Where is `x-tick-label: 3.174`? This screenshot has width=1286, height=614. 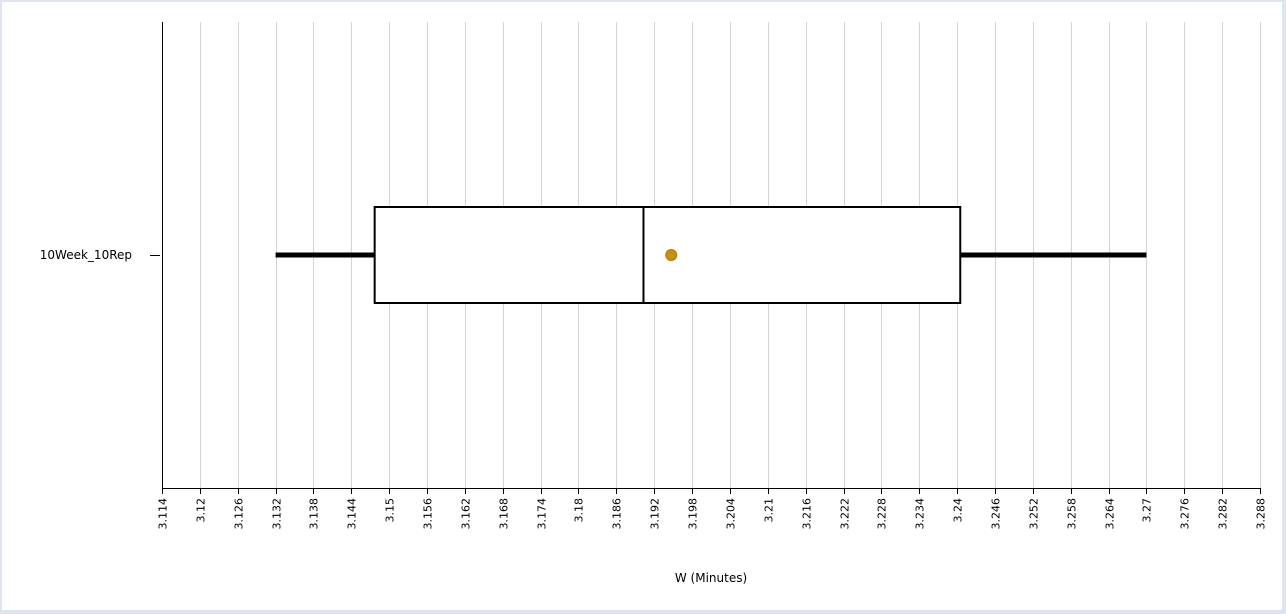 x-tick-label: 3.174 is located at coordinates (542, 514).